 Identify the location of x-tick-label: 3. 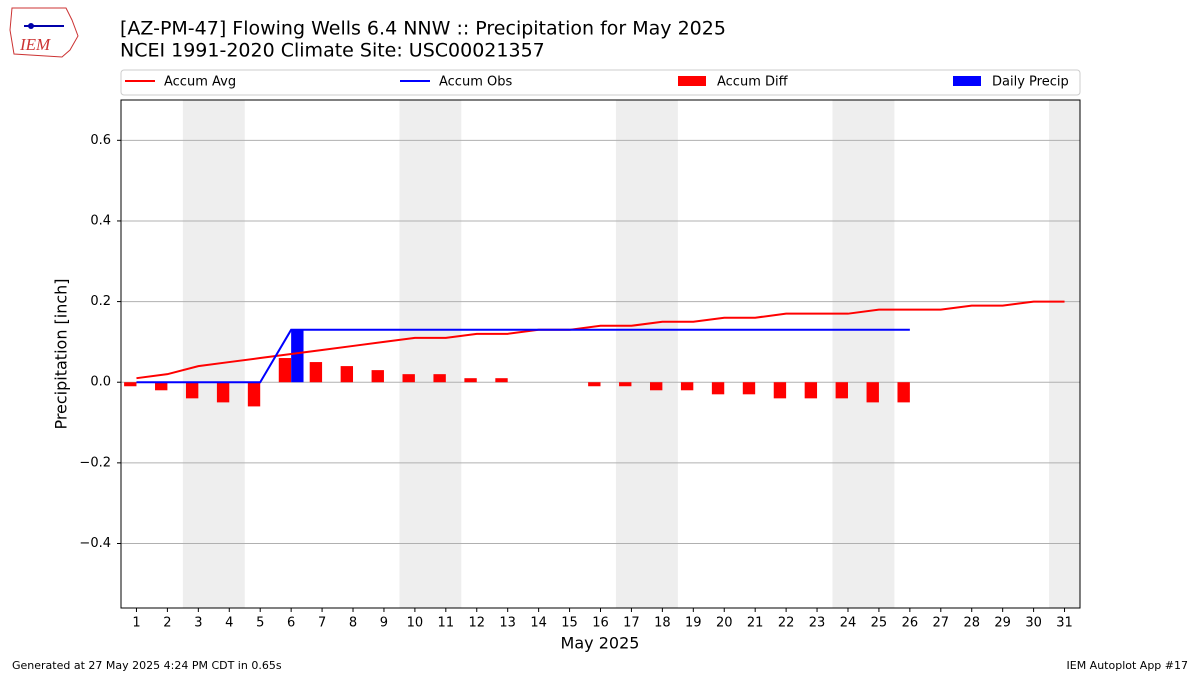
(198, 623).